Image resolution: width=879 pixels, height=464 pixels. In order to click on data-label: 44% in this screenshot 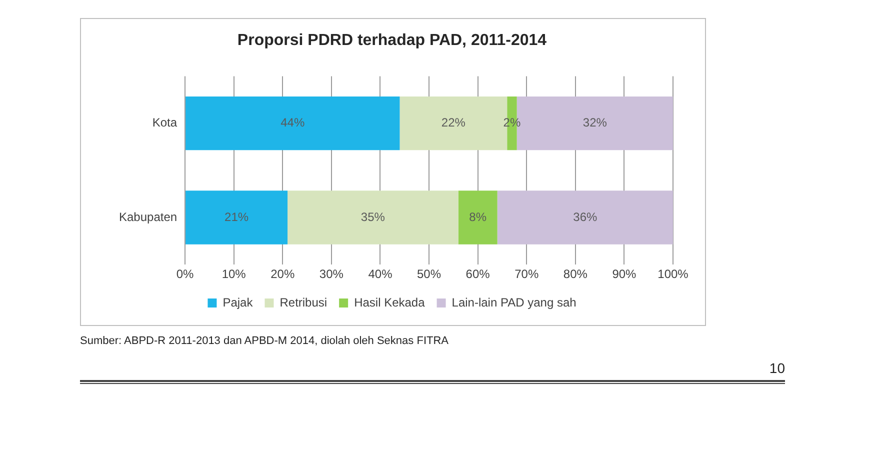, I will do `click(292, 123)`.